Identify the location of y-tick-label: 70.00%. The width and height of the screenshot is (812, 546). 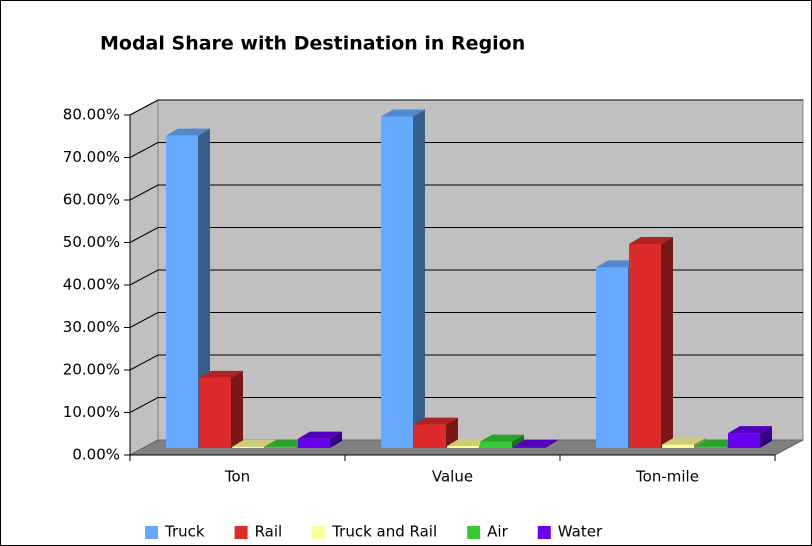
(91, 157).